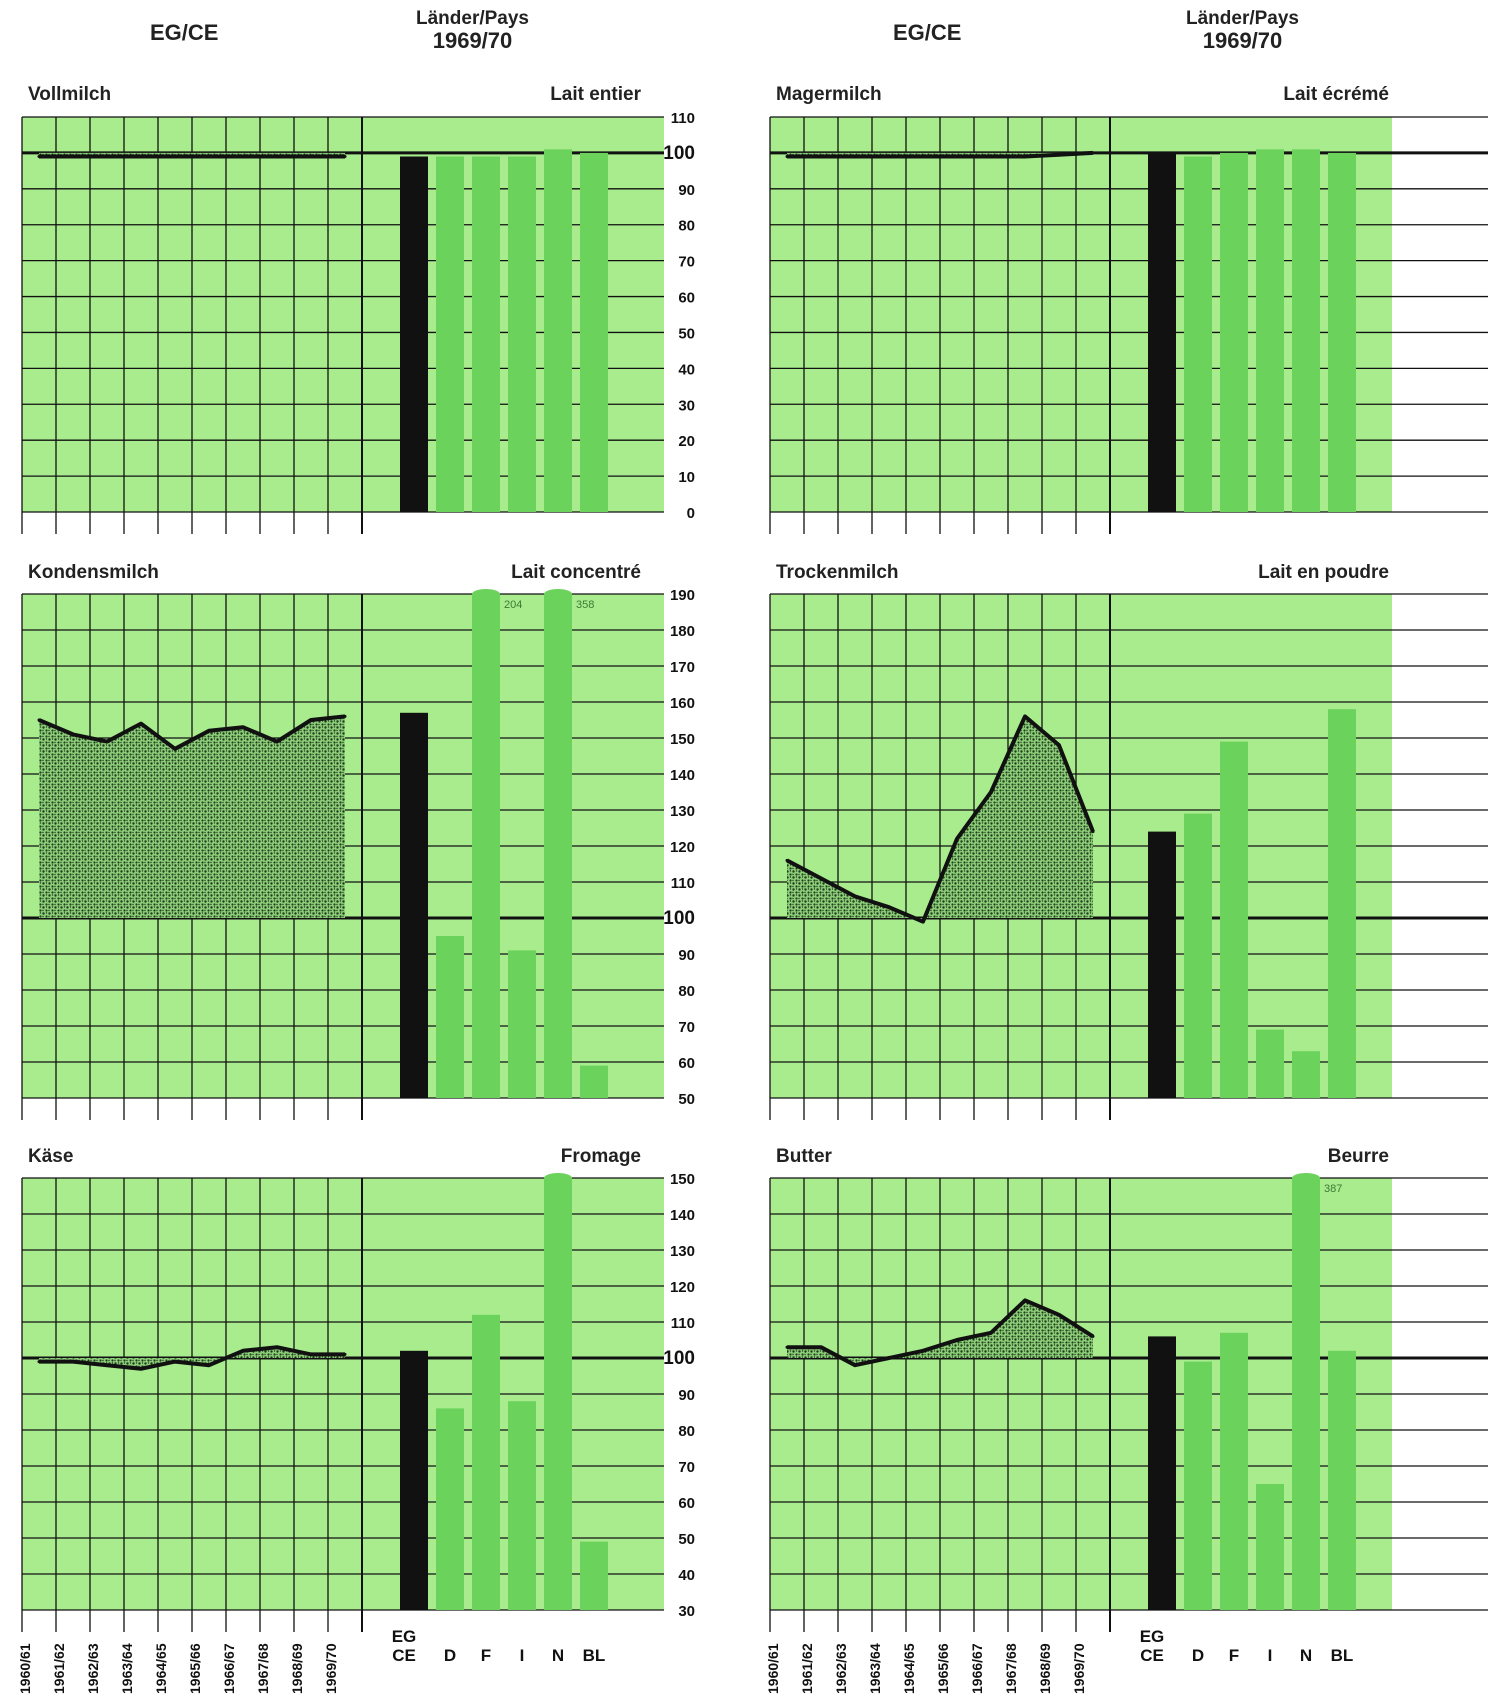 This screenshot has width=1495, height=1698. I want to click on country-tick-label: I, so click(1270, 1655).